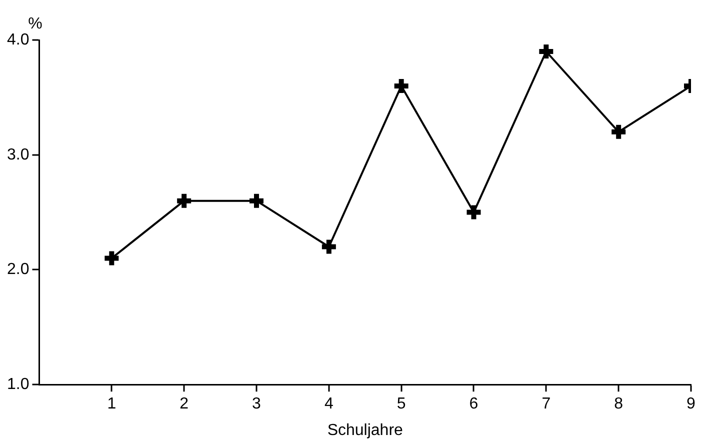 The height and width of the screenshot is (444, 715). I want to click on x-tick-label: 3, so click(257, 404).